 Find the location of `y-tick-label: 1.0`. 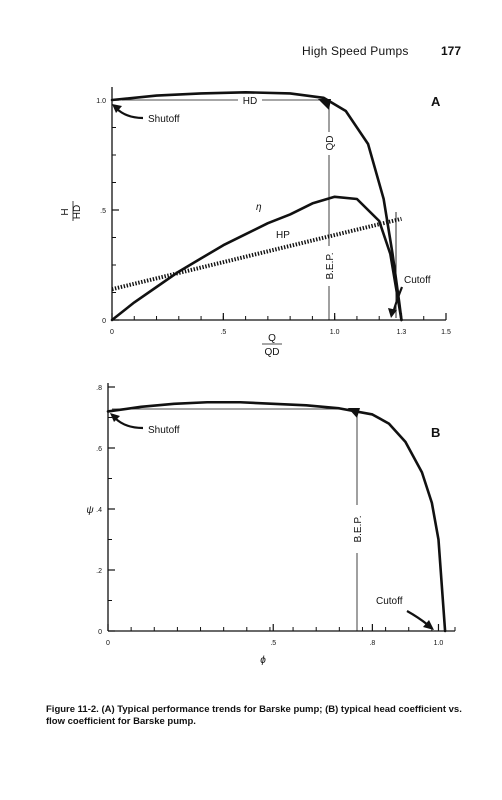

y-tick-label: 1.0 is located at coordinates (101, 101).